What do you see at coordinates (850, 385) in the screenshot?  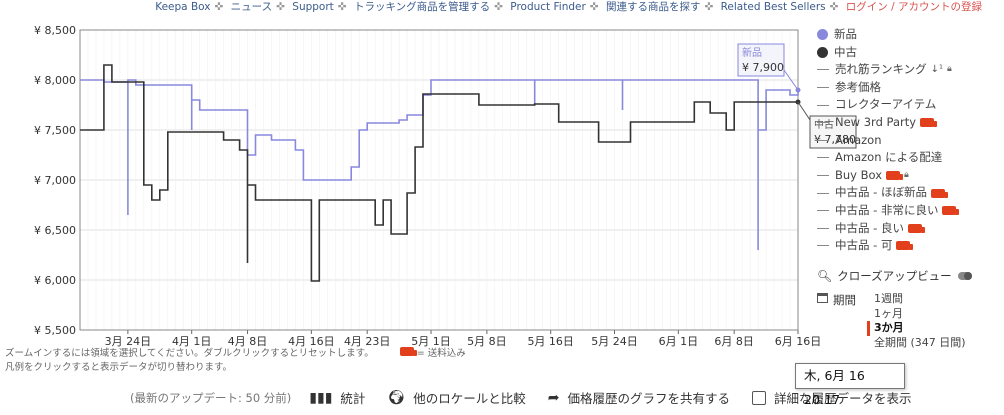 I see `hover-date-tooltip: 木, 6月 16 20:17` at bounding box center [850, 385].